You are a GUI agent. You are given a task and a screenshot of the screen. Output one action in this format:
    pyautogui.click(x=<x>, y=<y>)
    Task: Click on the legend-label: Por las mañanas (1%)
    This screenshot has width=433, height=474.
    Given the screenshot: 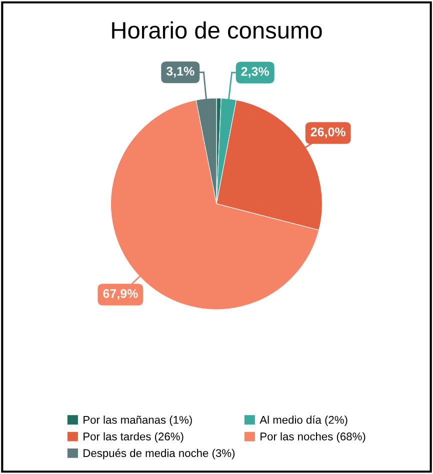 What is the action you would take?
    pyautogui.click(x=138, y=421)
    